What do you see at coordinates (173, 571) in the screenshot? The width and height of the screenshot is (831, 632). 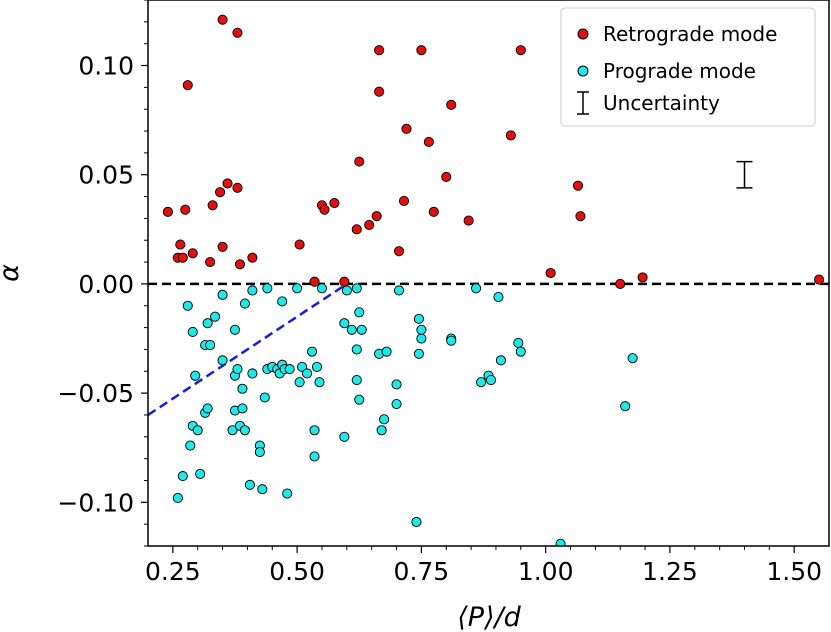 I see `x-tick-label: 0.25` at bounding box center [173, 571].